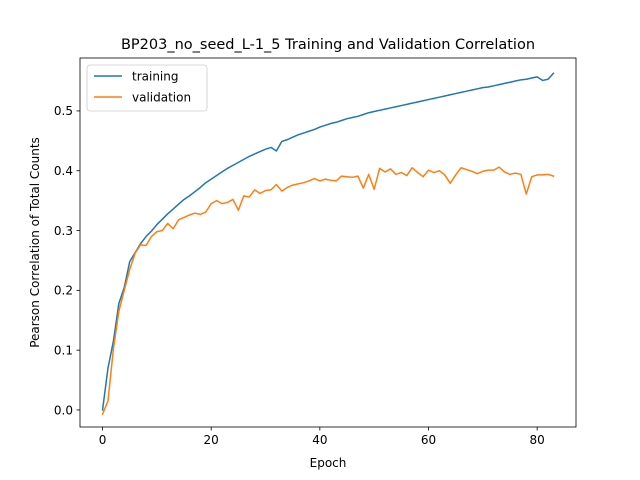 The height and width of the screenshot is (480, 640). What do you see at coordinates (63, 171) in the screenshot?
I see `y-tick-label: 0.4` at bounding box center [63, 171].